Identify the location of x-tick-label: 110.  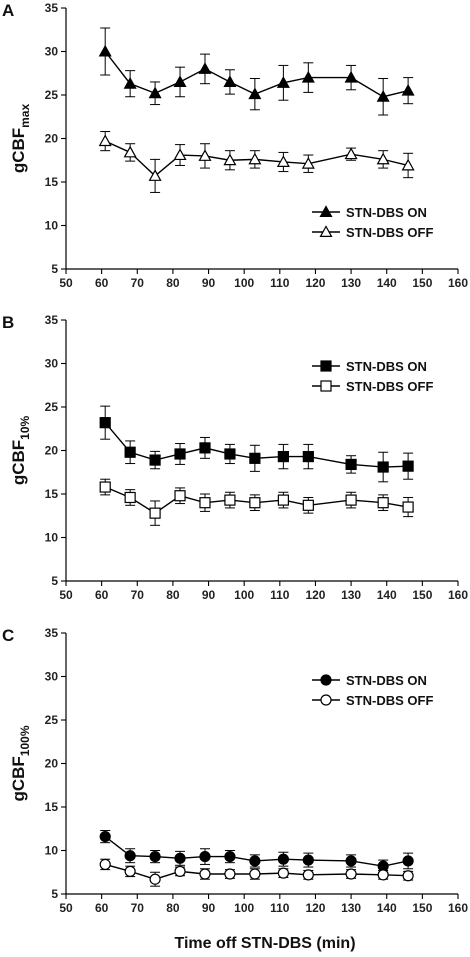
(280, 595).